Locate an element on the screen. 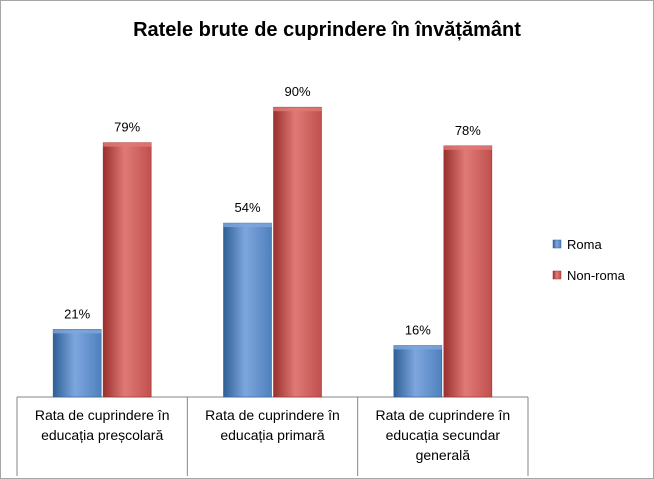  category-label: Rata de cuprindere în educația preșcolară is located at coordinates (102, 425).